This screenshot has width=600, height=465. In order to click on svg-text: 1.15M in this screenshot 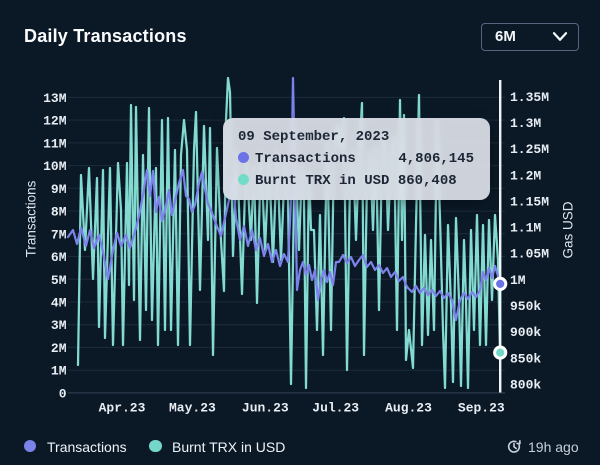, I will do `click(529, 201)`.